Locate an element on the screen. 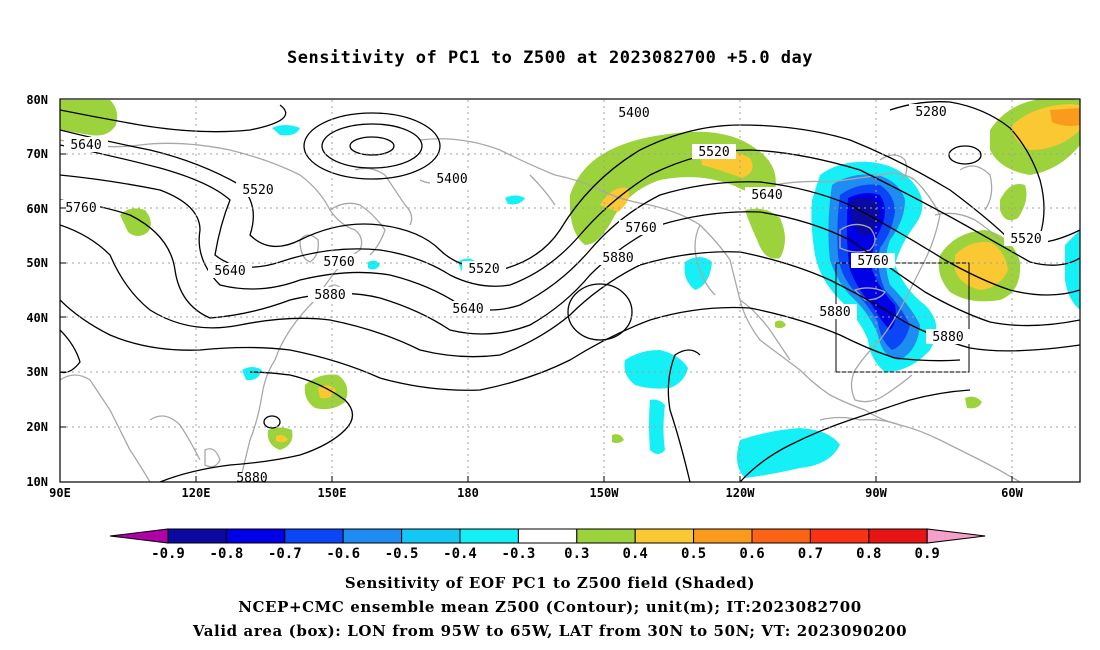 The image size is (1100, 650). lon-label: 120W is located at coordinates (741, 493).